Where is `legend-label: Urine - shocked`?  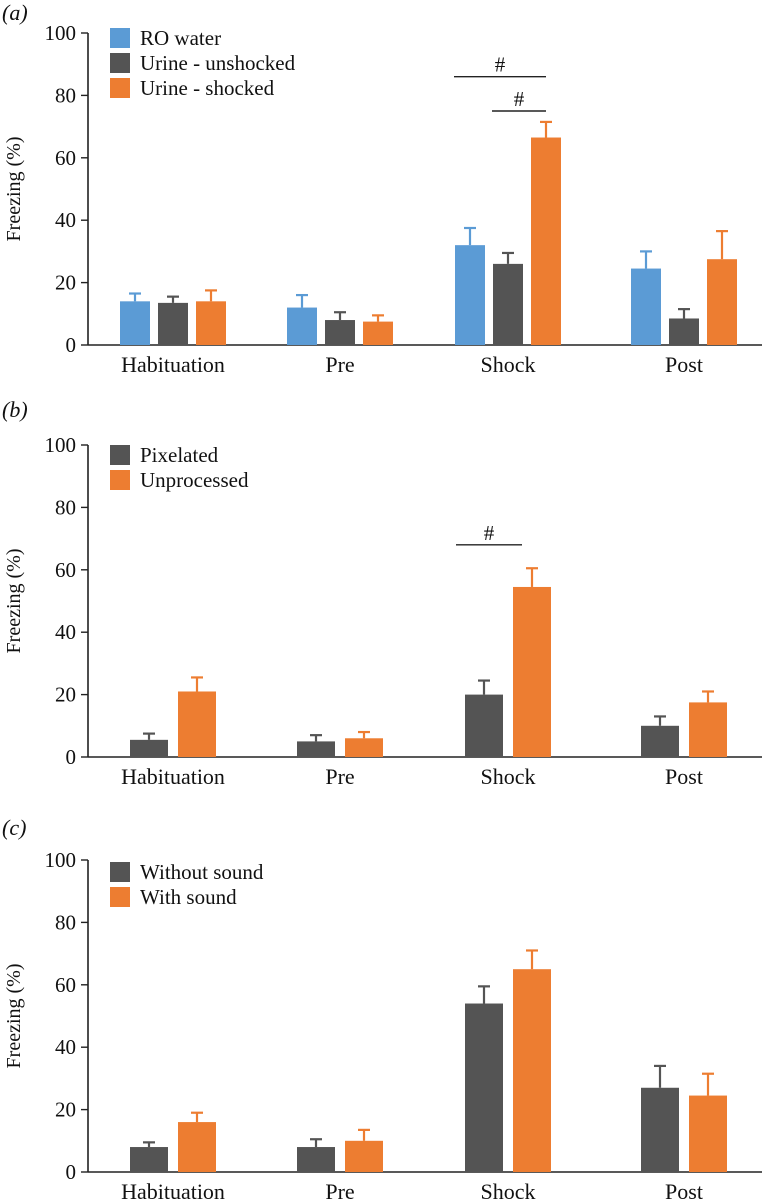
legend-label: Urine - shocked is located at coordinates (207, 88).